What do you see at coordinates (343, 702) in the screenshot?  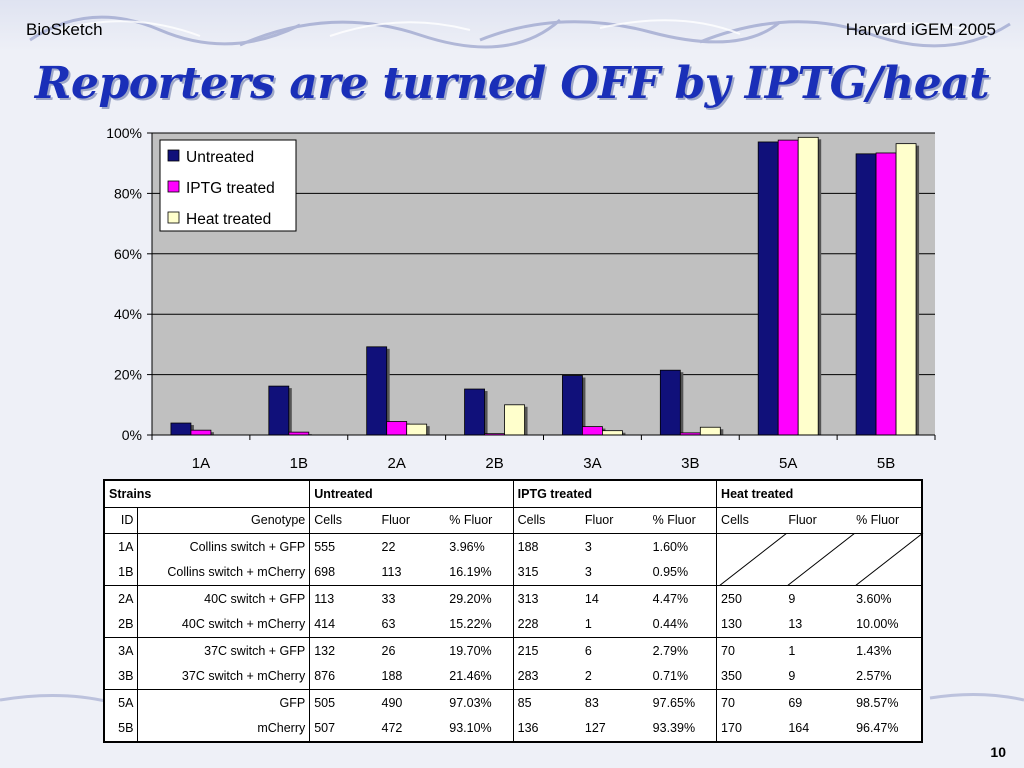 I see `table-cell: 505` at bounding box center [343, 702].